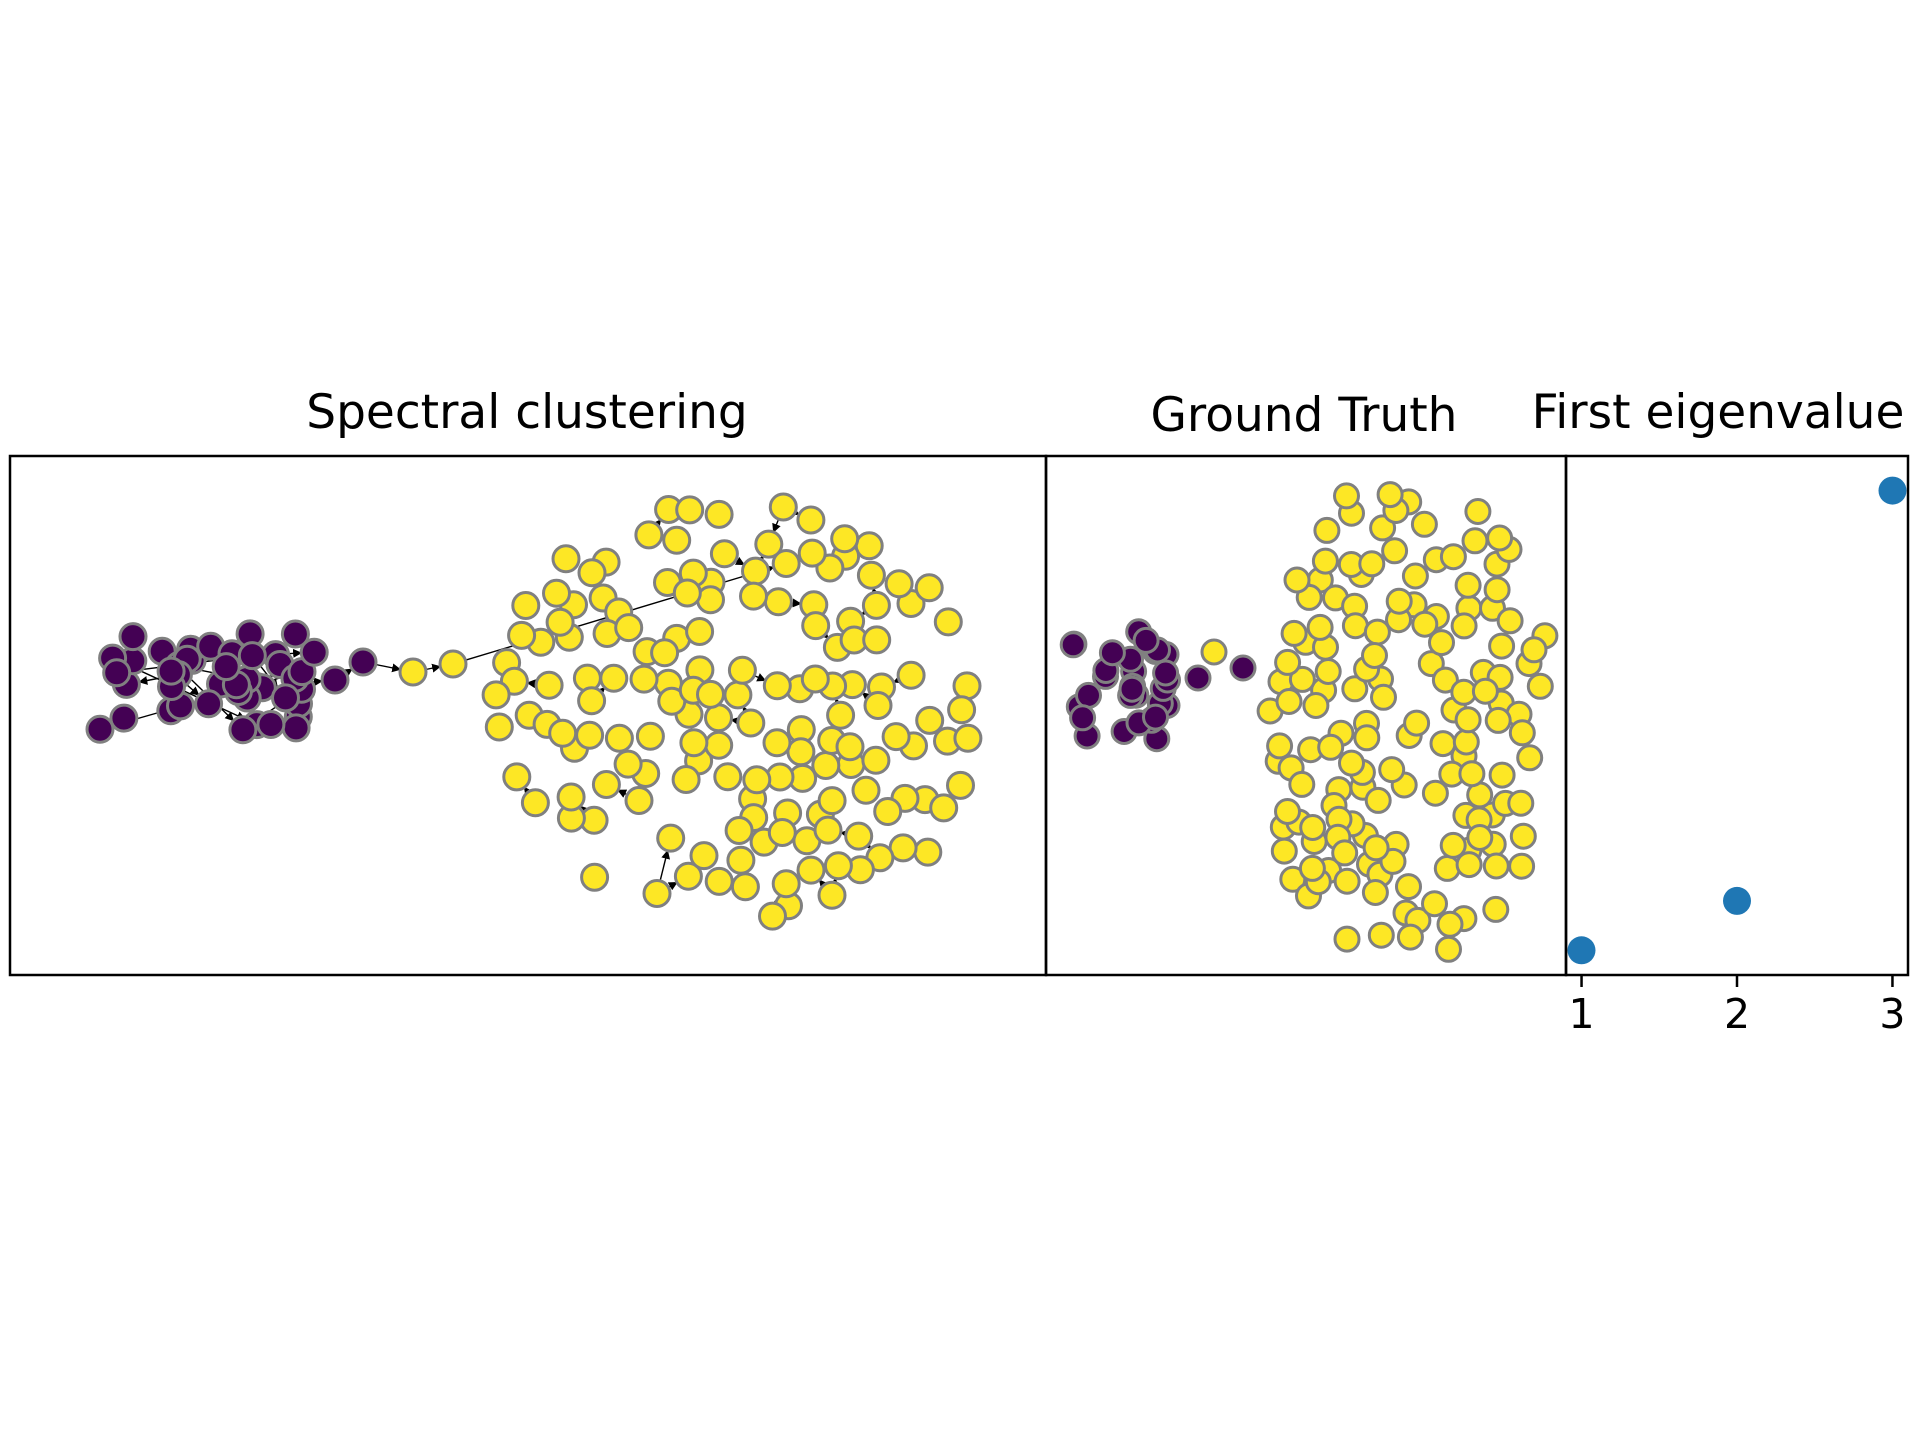  Describe the element at coordinates (1737, 720) in the screenshot. I see `eigenvalue-points` at that location.